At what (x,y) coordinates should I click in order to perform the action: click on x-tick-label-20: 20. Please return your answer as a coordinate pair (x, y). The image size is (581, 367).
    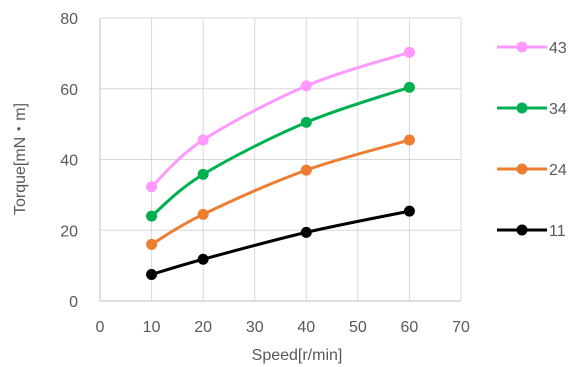
    Looking at the image, I should click on (203, 327).